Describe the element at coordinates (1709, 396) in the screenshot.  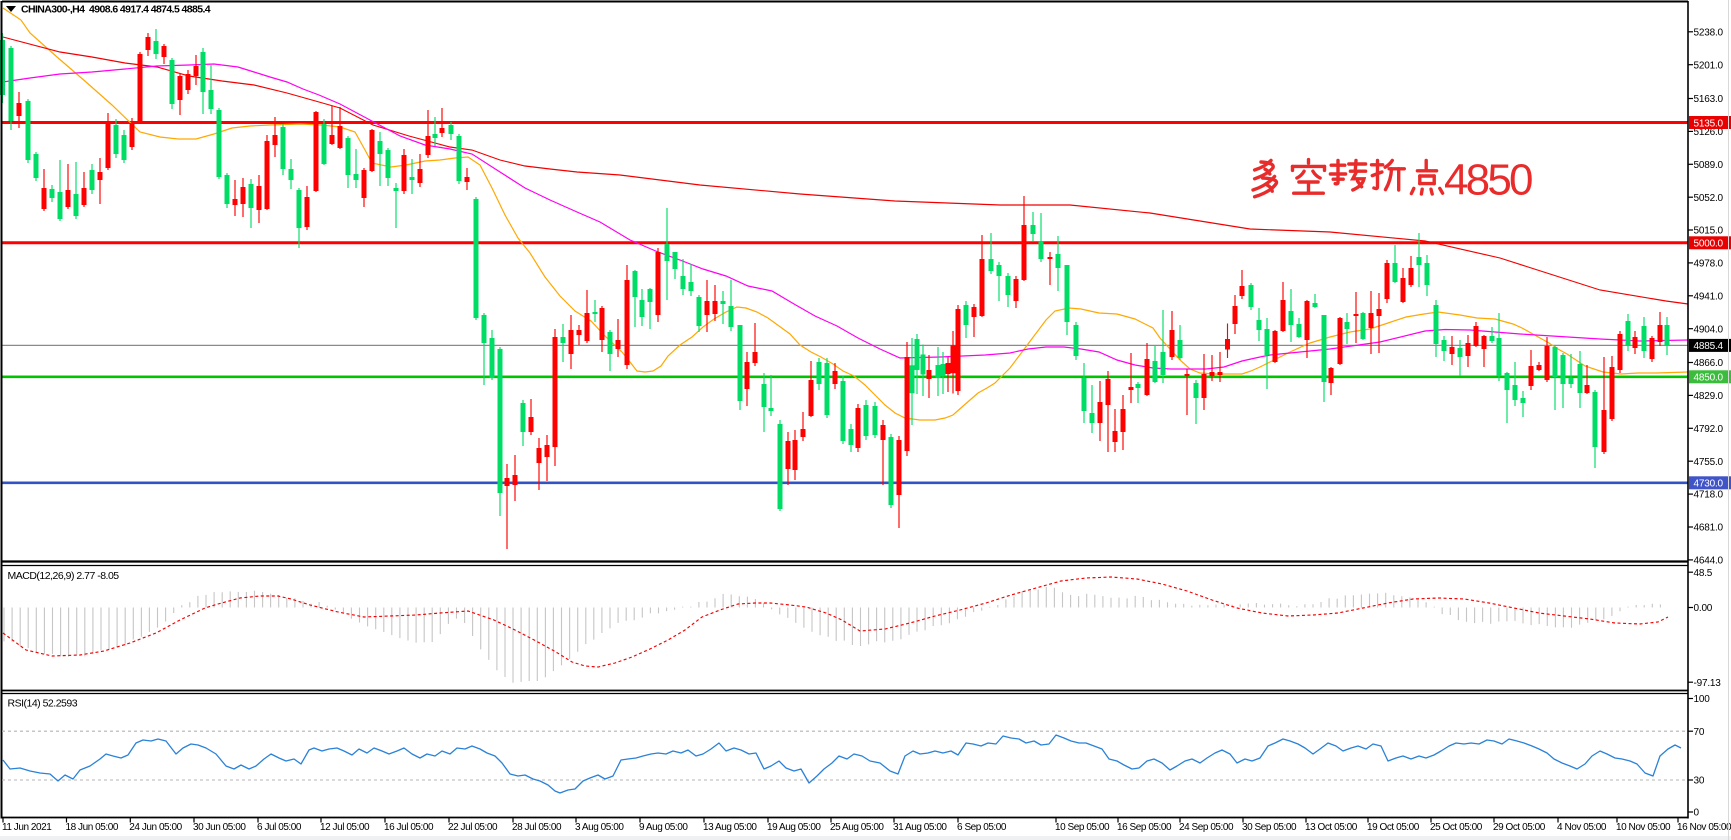
I see `svg-text: 4829.0` at that location.